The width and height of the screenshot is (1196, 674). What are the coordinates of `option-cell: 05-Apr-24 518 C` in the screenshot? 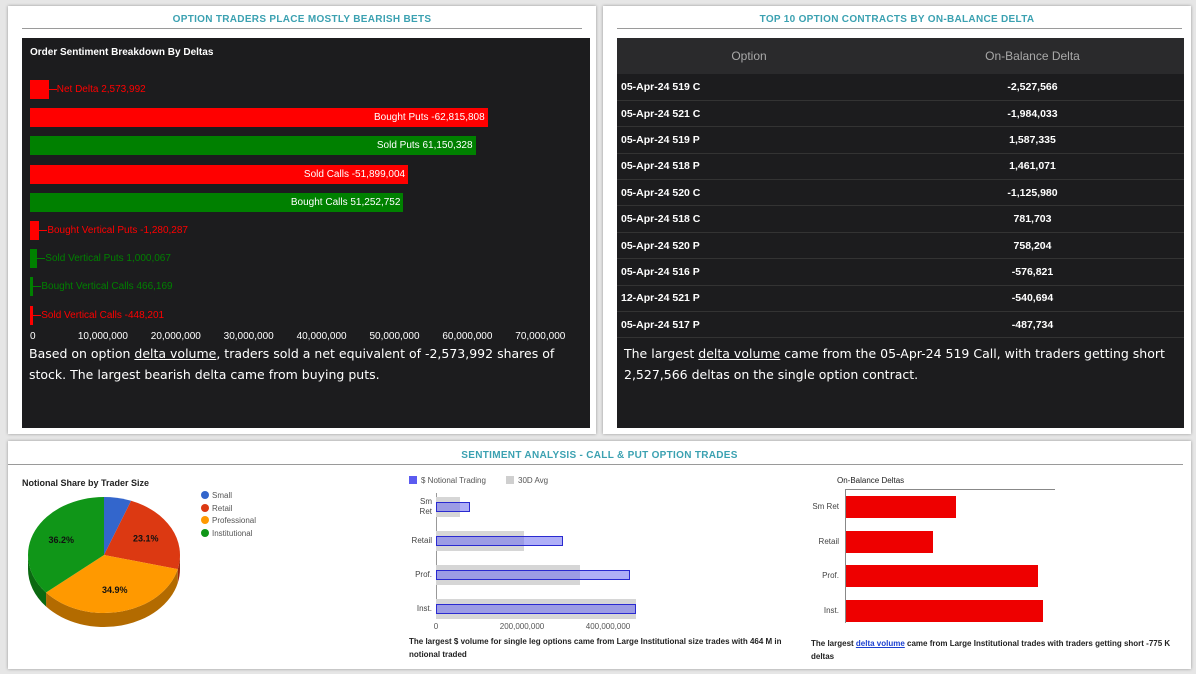 It's located at (749, 219).